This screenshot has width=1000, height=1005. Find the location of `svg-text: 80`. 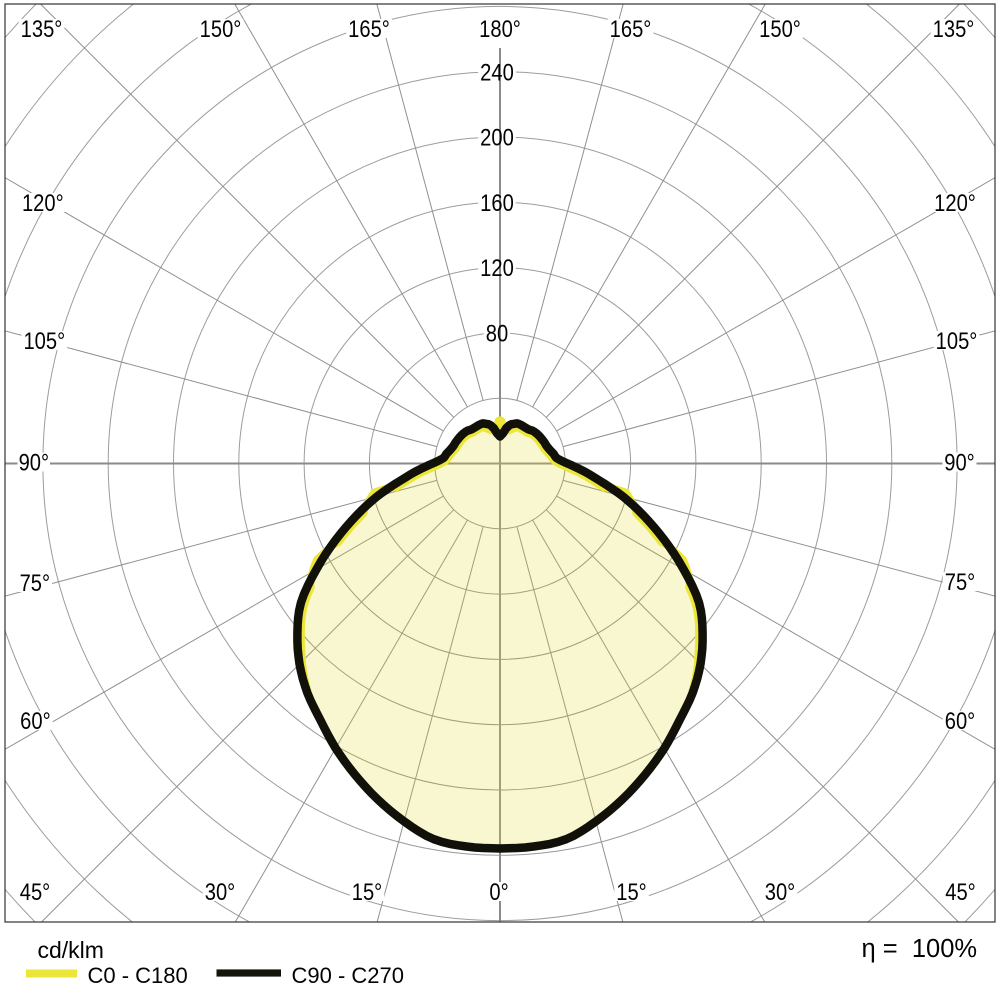

svg-text: 80 is located at coordinates (497, 333).